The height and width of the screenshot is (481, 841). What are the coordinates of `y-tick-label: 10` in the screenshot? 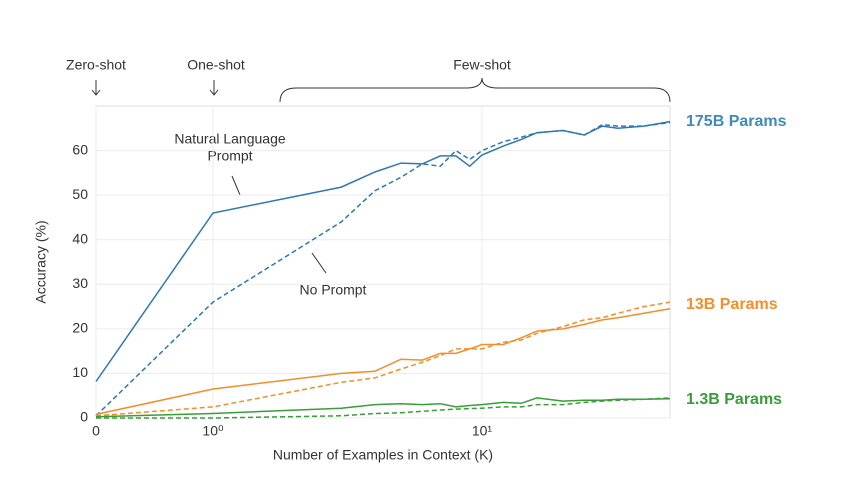 It's located at (80, 372).